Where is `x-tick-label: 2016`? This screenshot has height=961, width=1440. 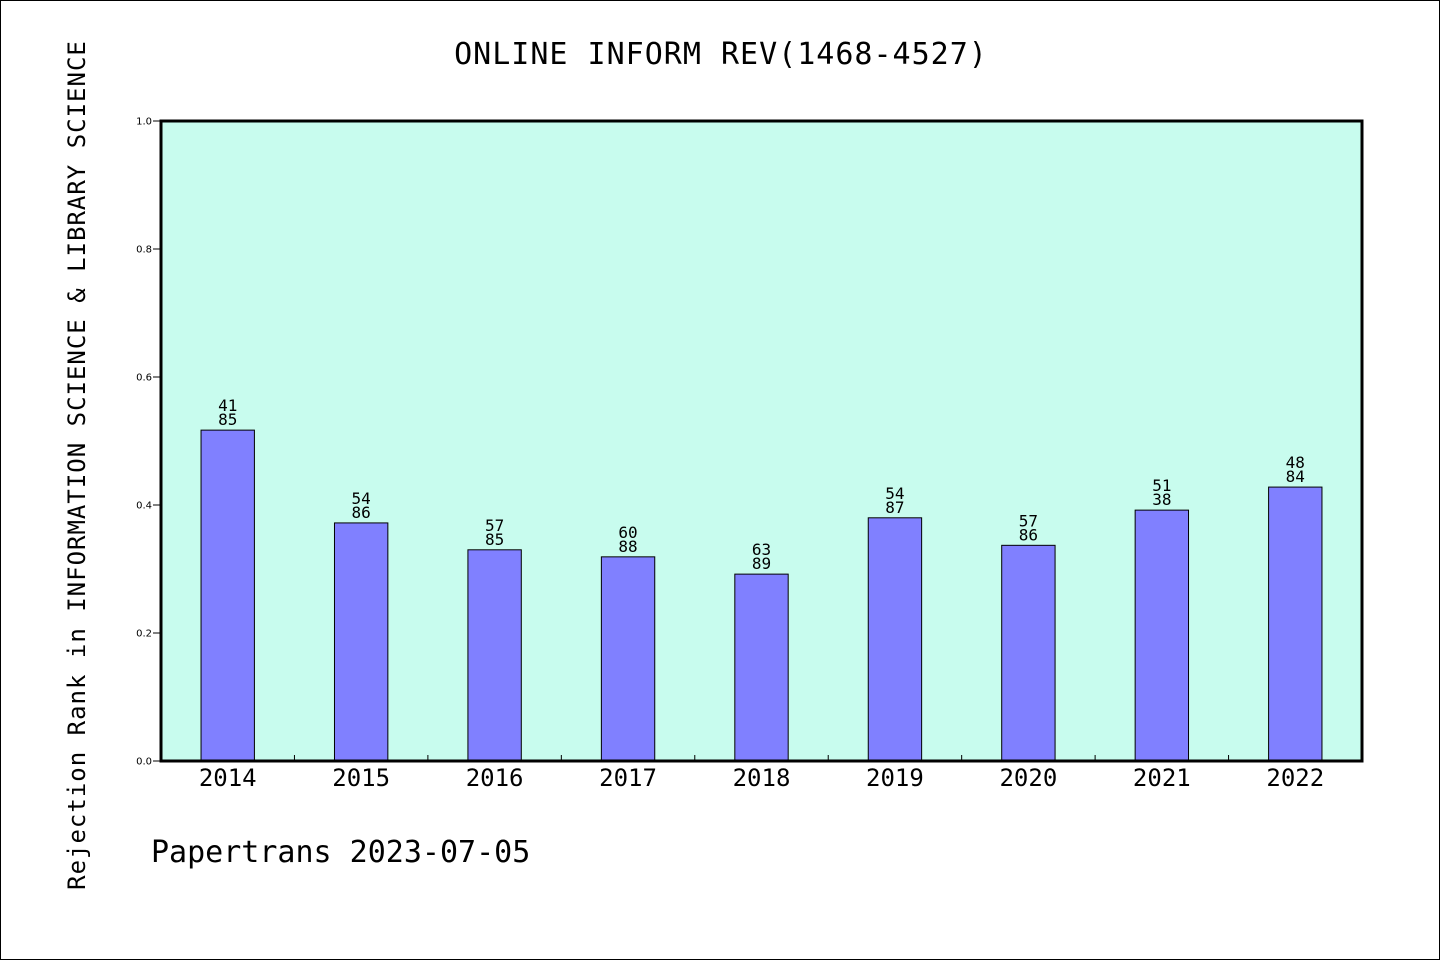 x-tick-label: 2016 is located at coordinates (495, 778).